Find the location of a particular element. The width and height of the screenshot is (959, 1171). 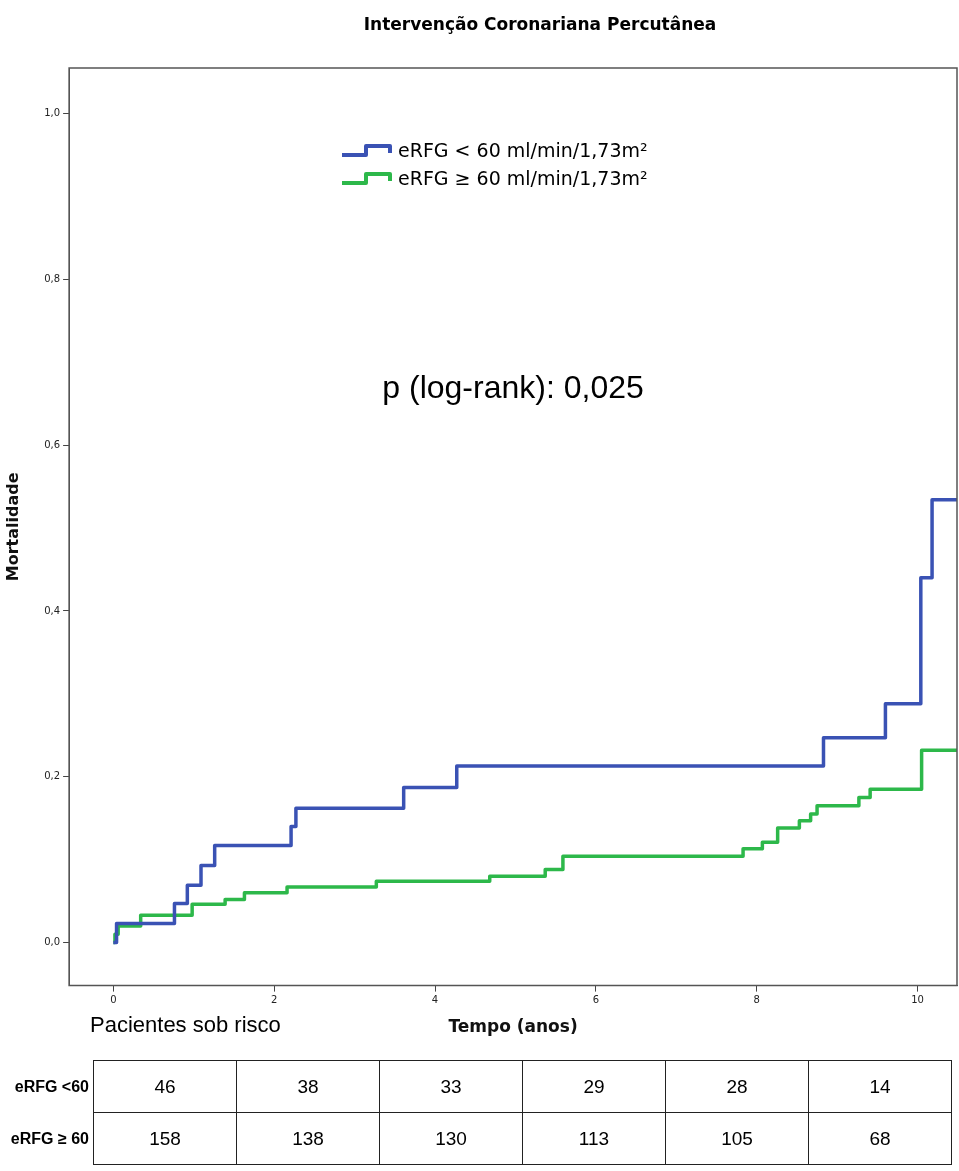

y-tick-label: 0,8 is located at coordinates (52, 278).